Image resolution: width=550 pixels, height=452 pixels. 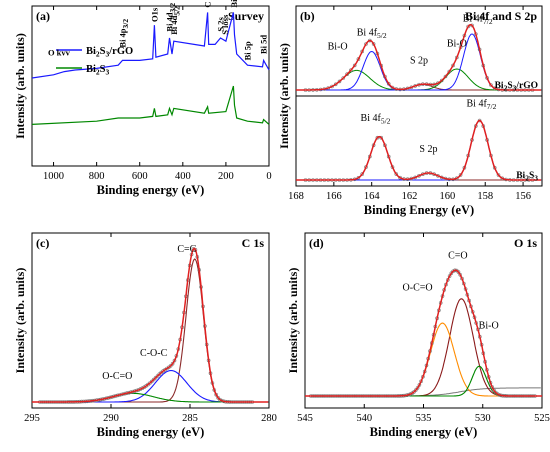 I want to click on data-points, so click(x=146, y=325).